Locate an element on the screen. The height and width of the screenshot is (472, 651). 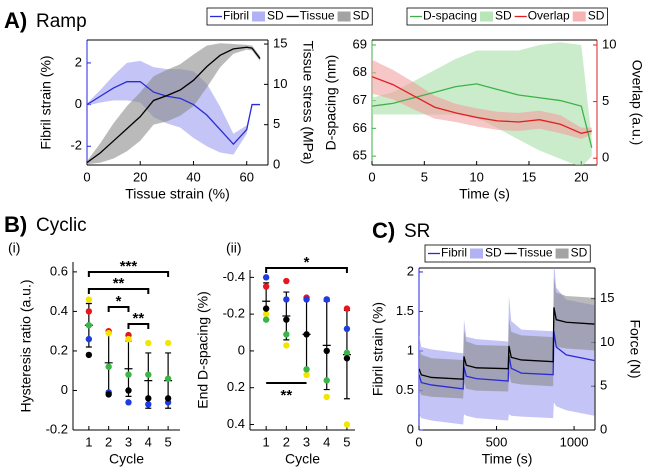
y-tick-label: 68 is located at coordinates (360, 71).